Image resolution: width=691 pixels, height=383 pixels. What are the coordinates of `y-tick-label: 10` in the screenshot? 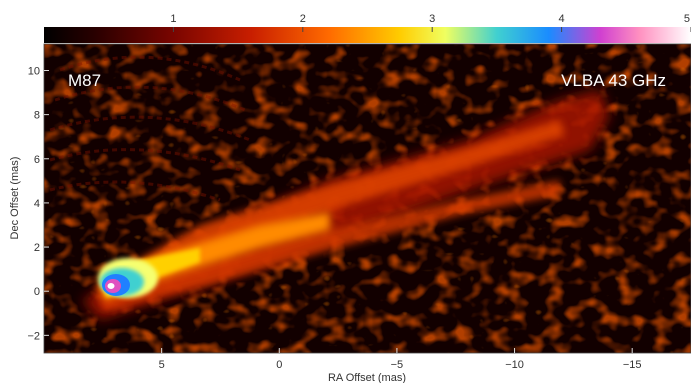 It's located at (34, 71).